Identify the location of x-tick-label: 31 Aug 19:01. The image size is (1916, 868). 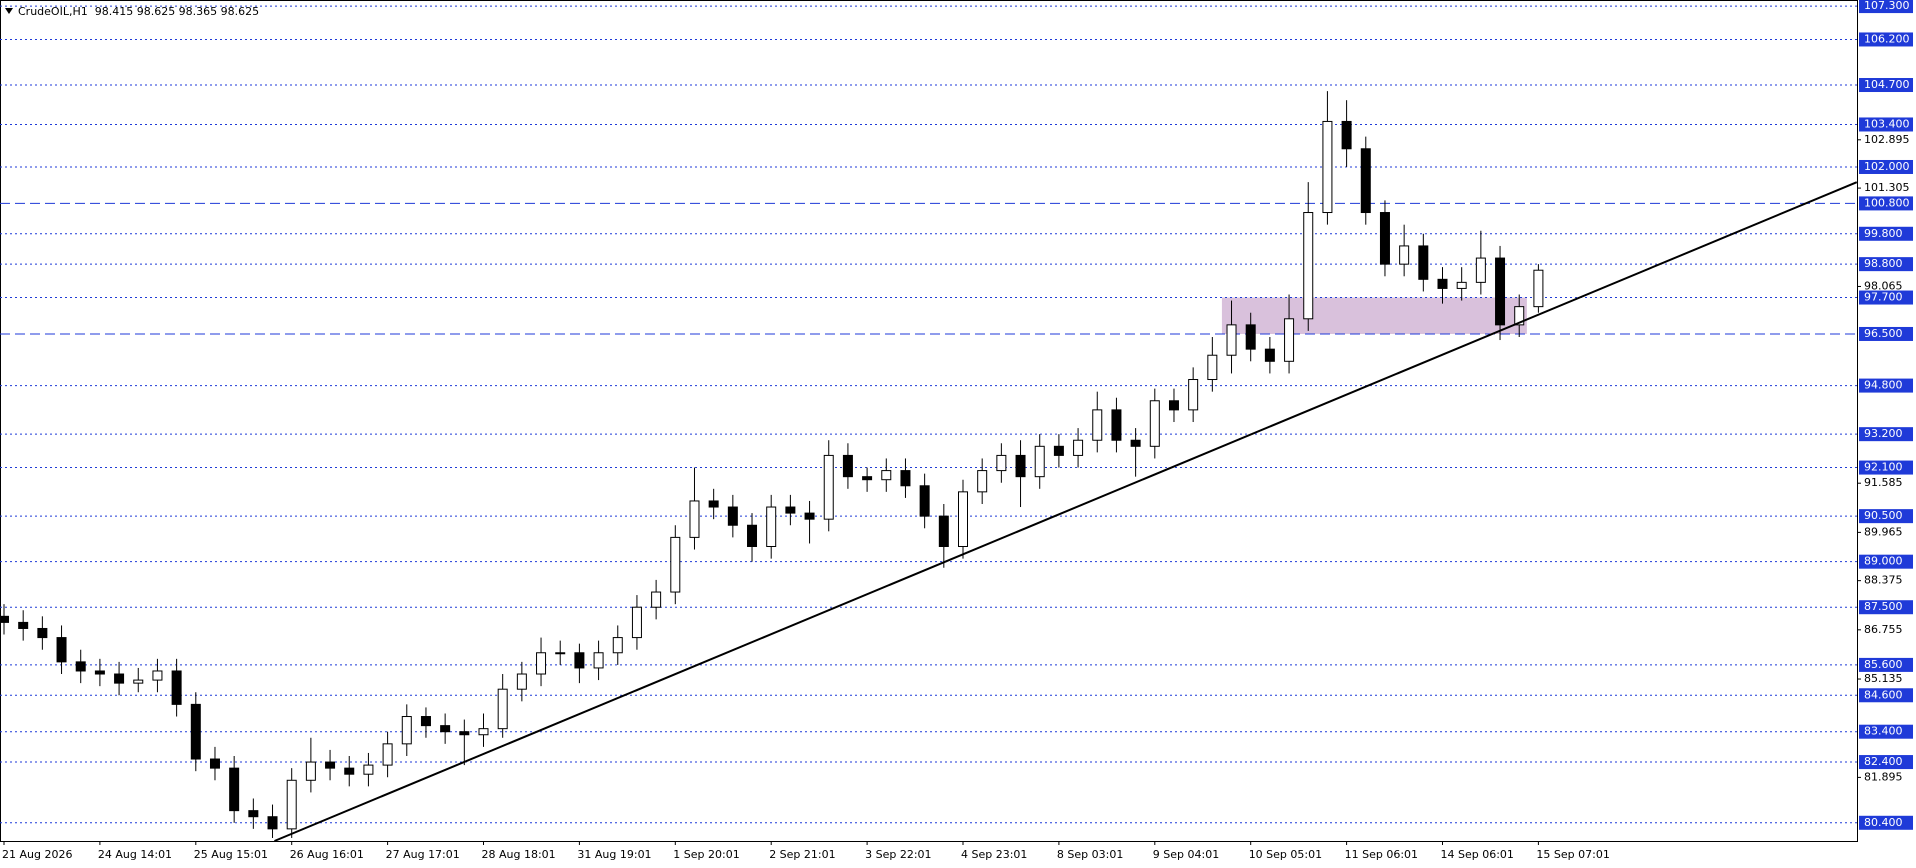
(614, 854).